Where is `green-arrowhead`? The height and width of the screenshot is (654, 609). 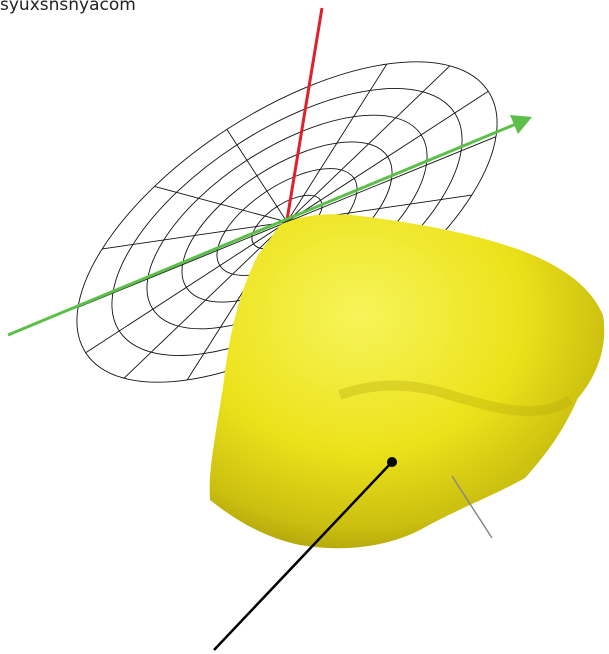 green-arrowhead is located at coordinates (521, 124).